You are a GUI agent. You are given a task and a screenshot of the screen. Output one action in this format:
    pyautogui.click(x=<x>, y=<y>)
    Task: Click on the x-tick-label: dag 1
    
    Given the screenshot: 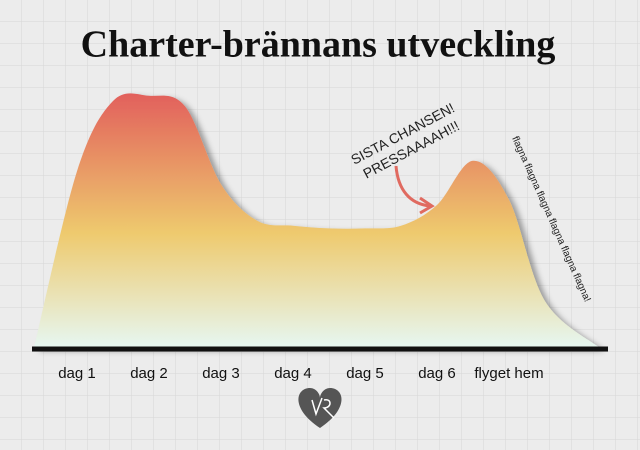 What is the action you would take?
    pyautogui.click(x=77, y=373)
    